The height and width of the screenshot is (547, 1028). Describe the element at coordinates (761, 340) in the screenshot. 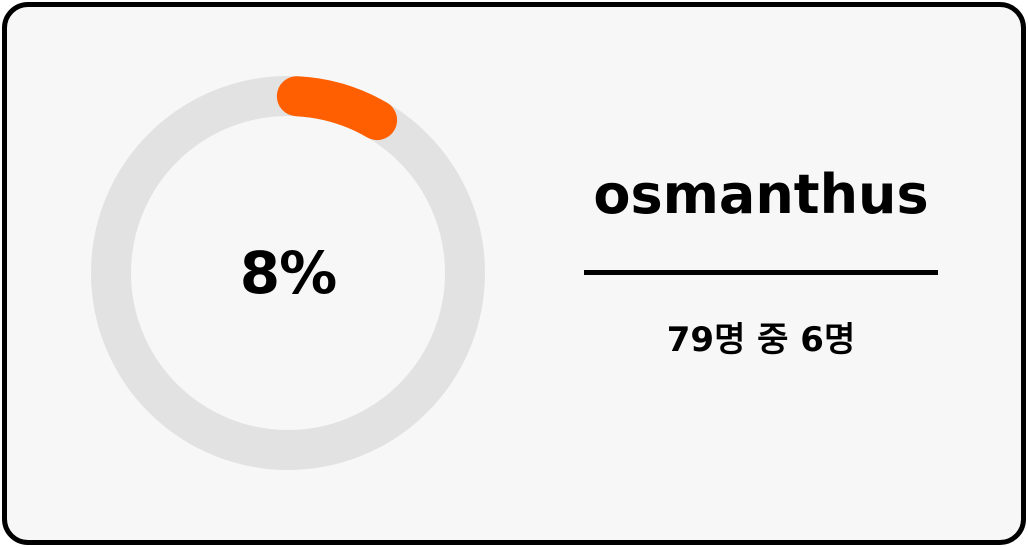

I see `count-label: 79명 중 6명` at that location.